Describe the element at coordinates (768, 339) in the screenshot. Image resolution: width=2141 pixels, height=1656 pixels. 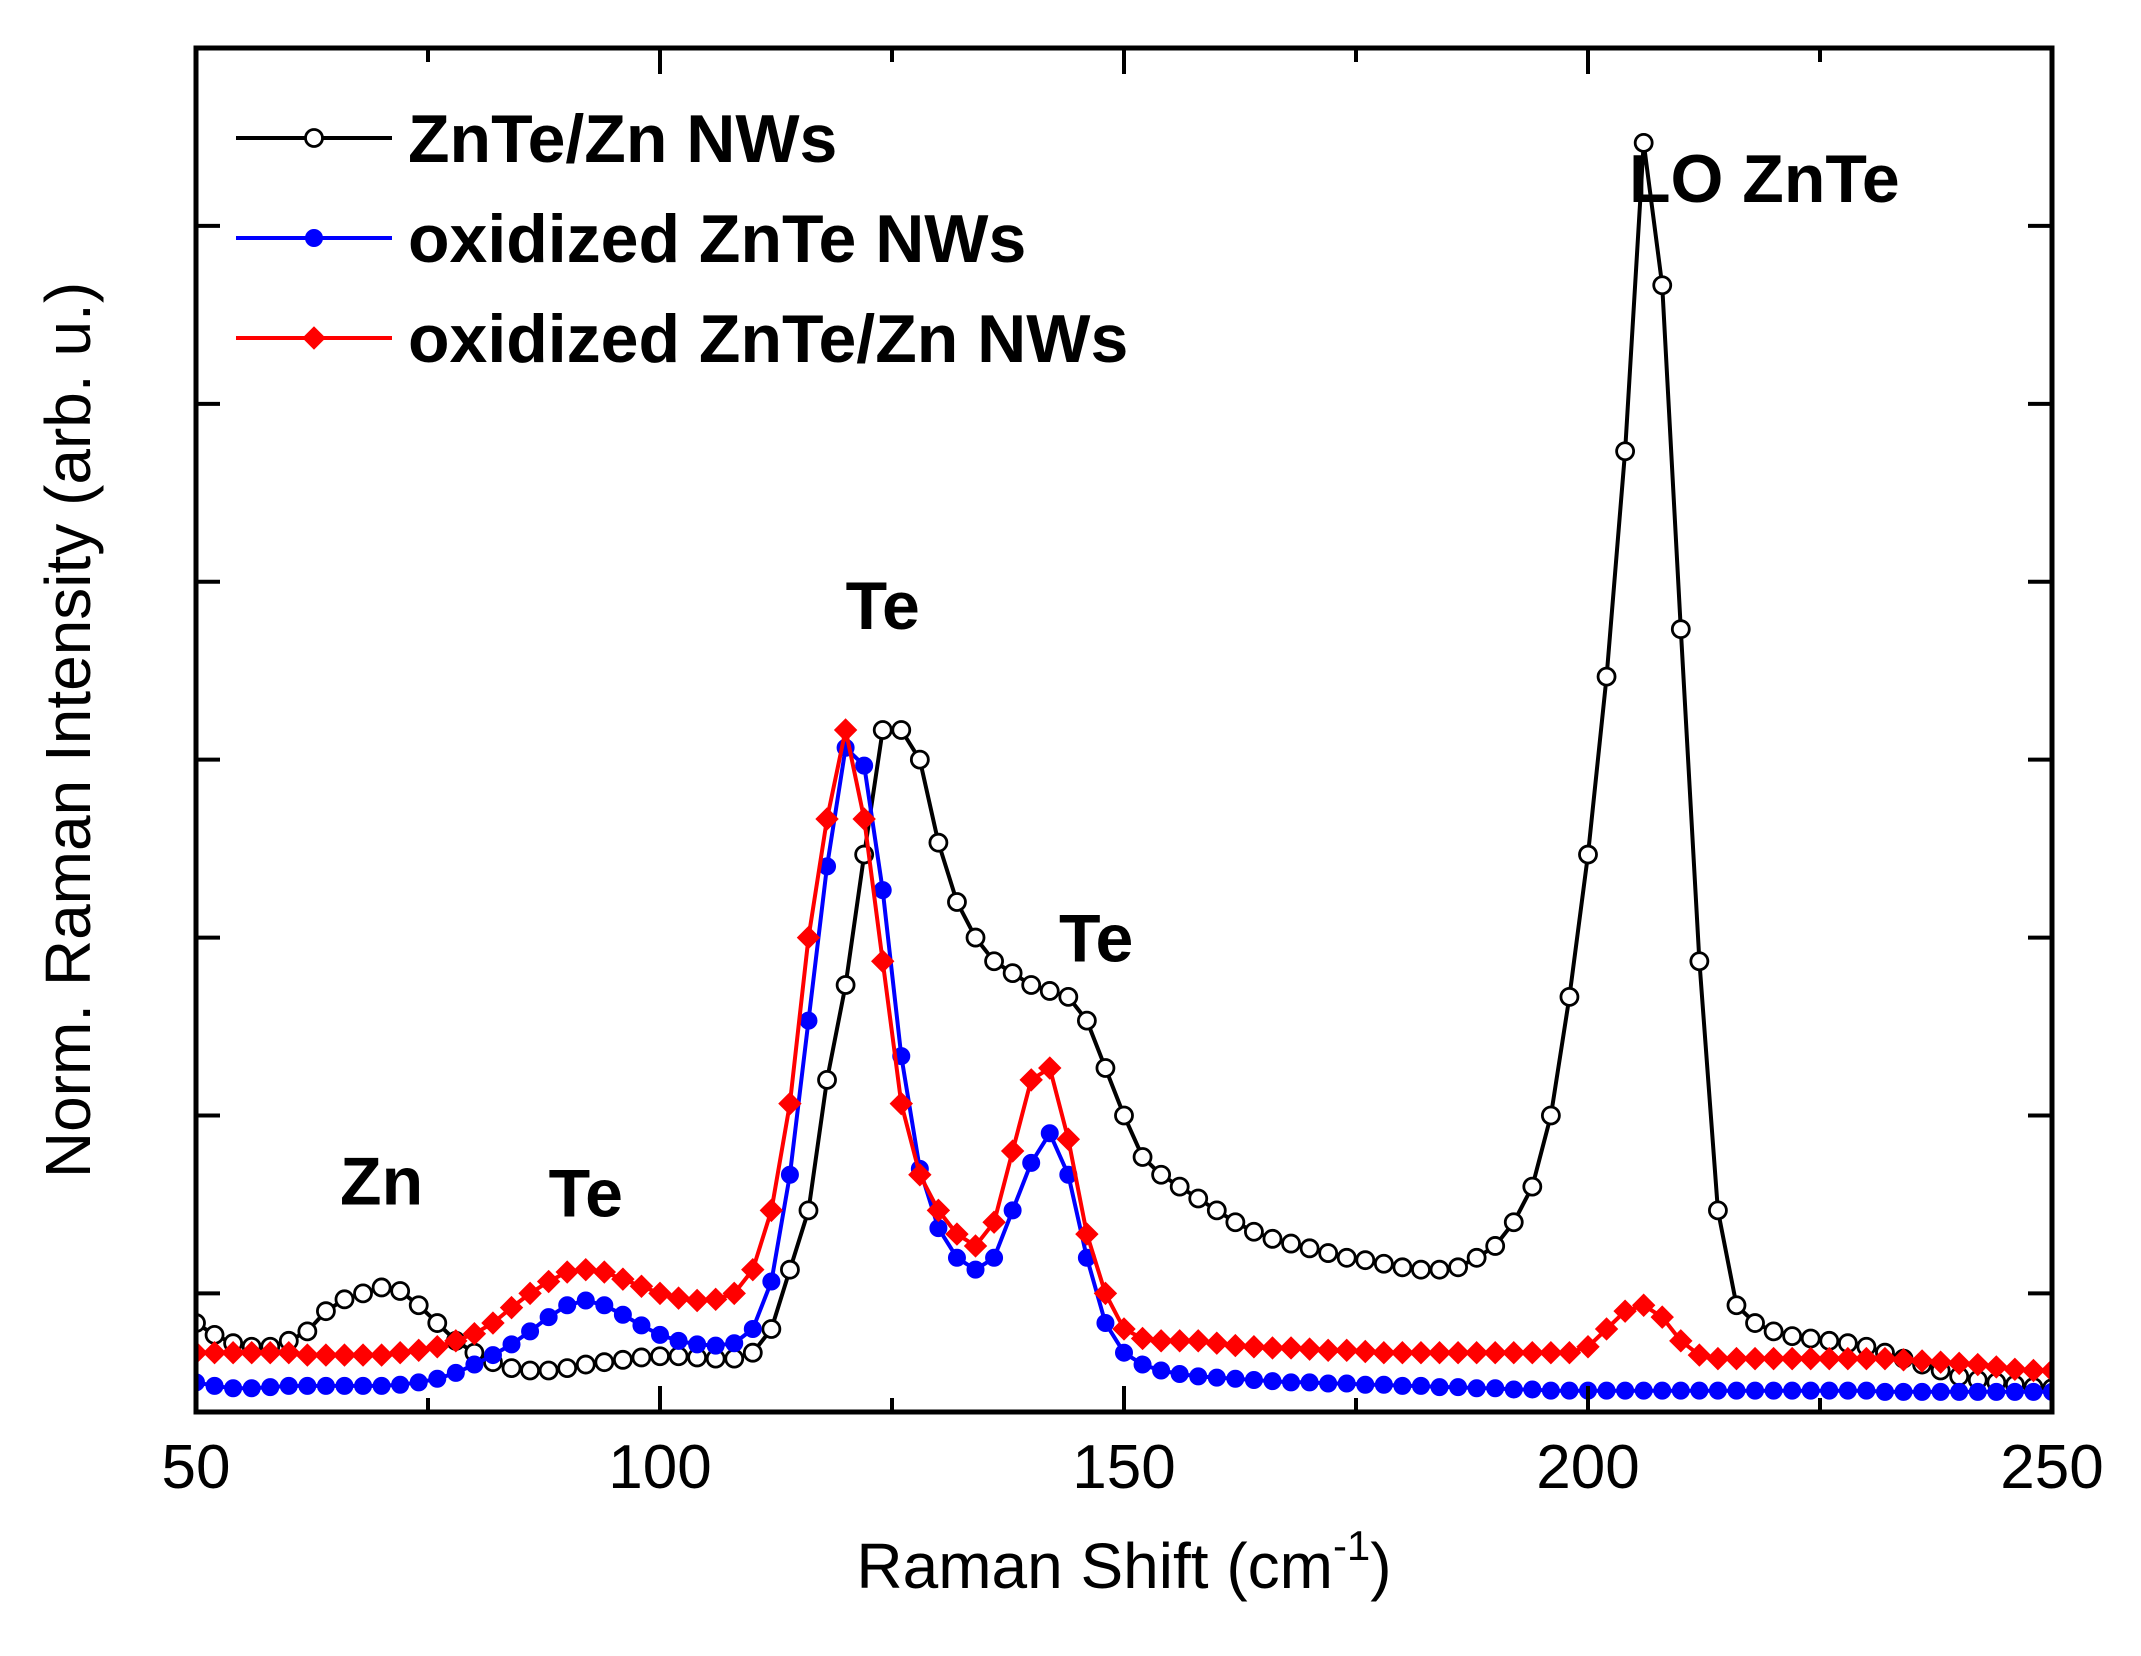
I see `legend-label: oxidized ZnTe/Zn NWs` at that location.